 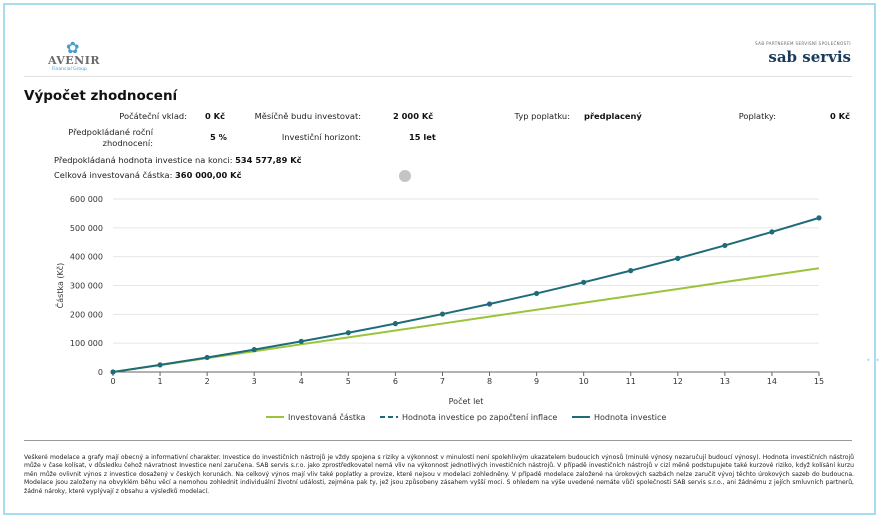 What do you see at coordinates (631, 381) in the screenshot?
I see `x-tick-label: 11` at bounding box center [631, 381].